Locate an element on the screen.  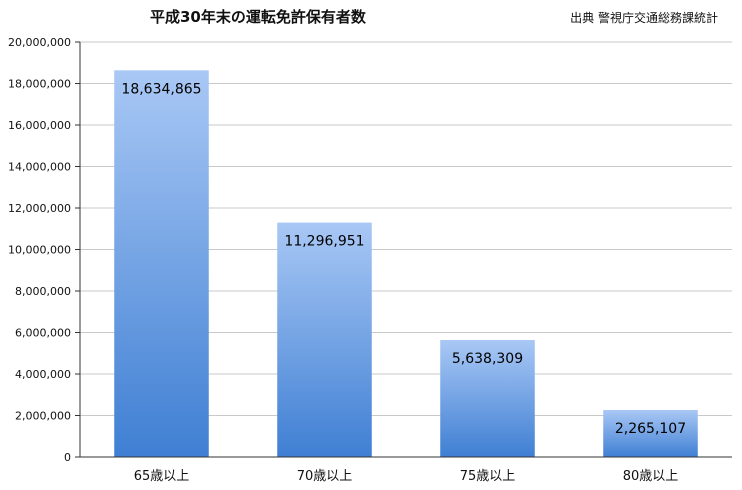
x-tick-label: 65歳以上 is located at coordinates (162, 476).